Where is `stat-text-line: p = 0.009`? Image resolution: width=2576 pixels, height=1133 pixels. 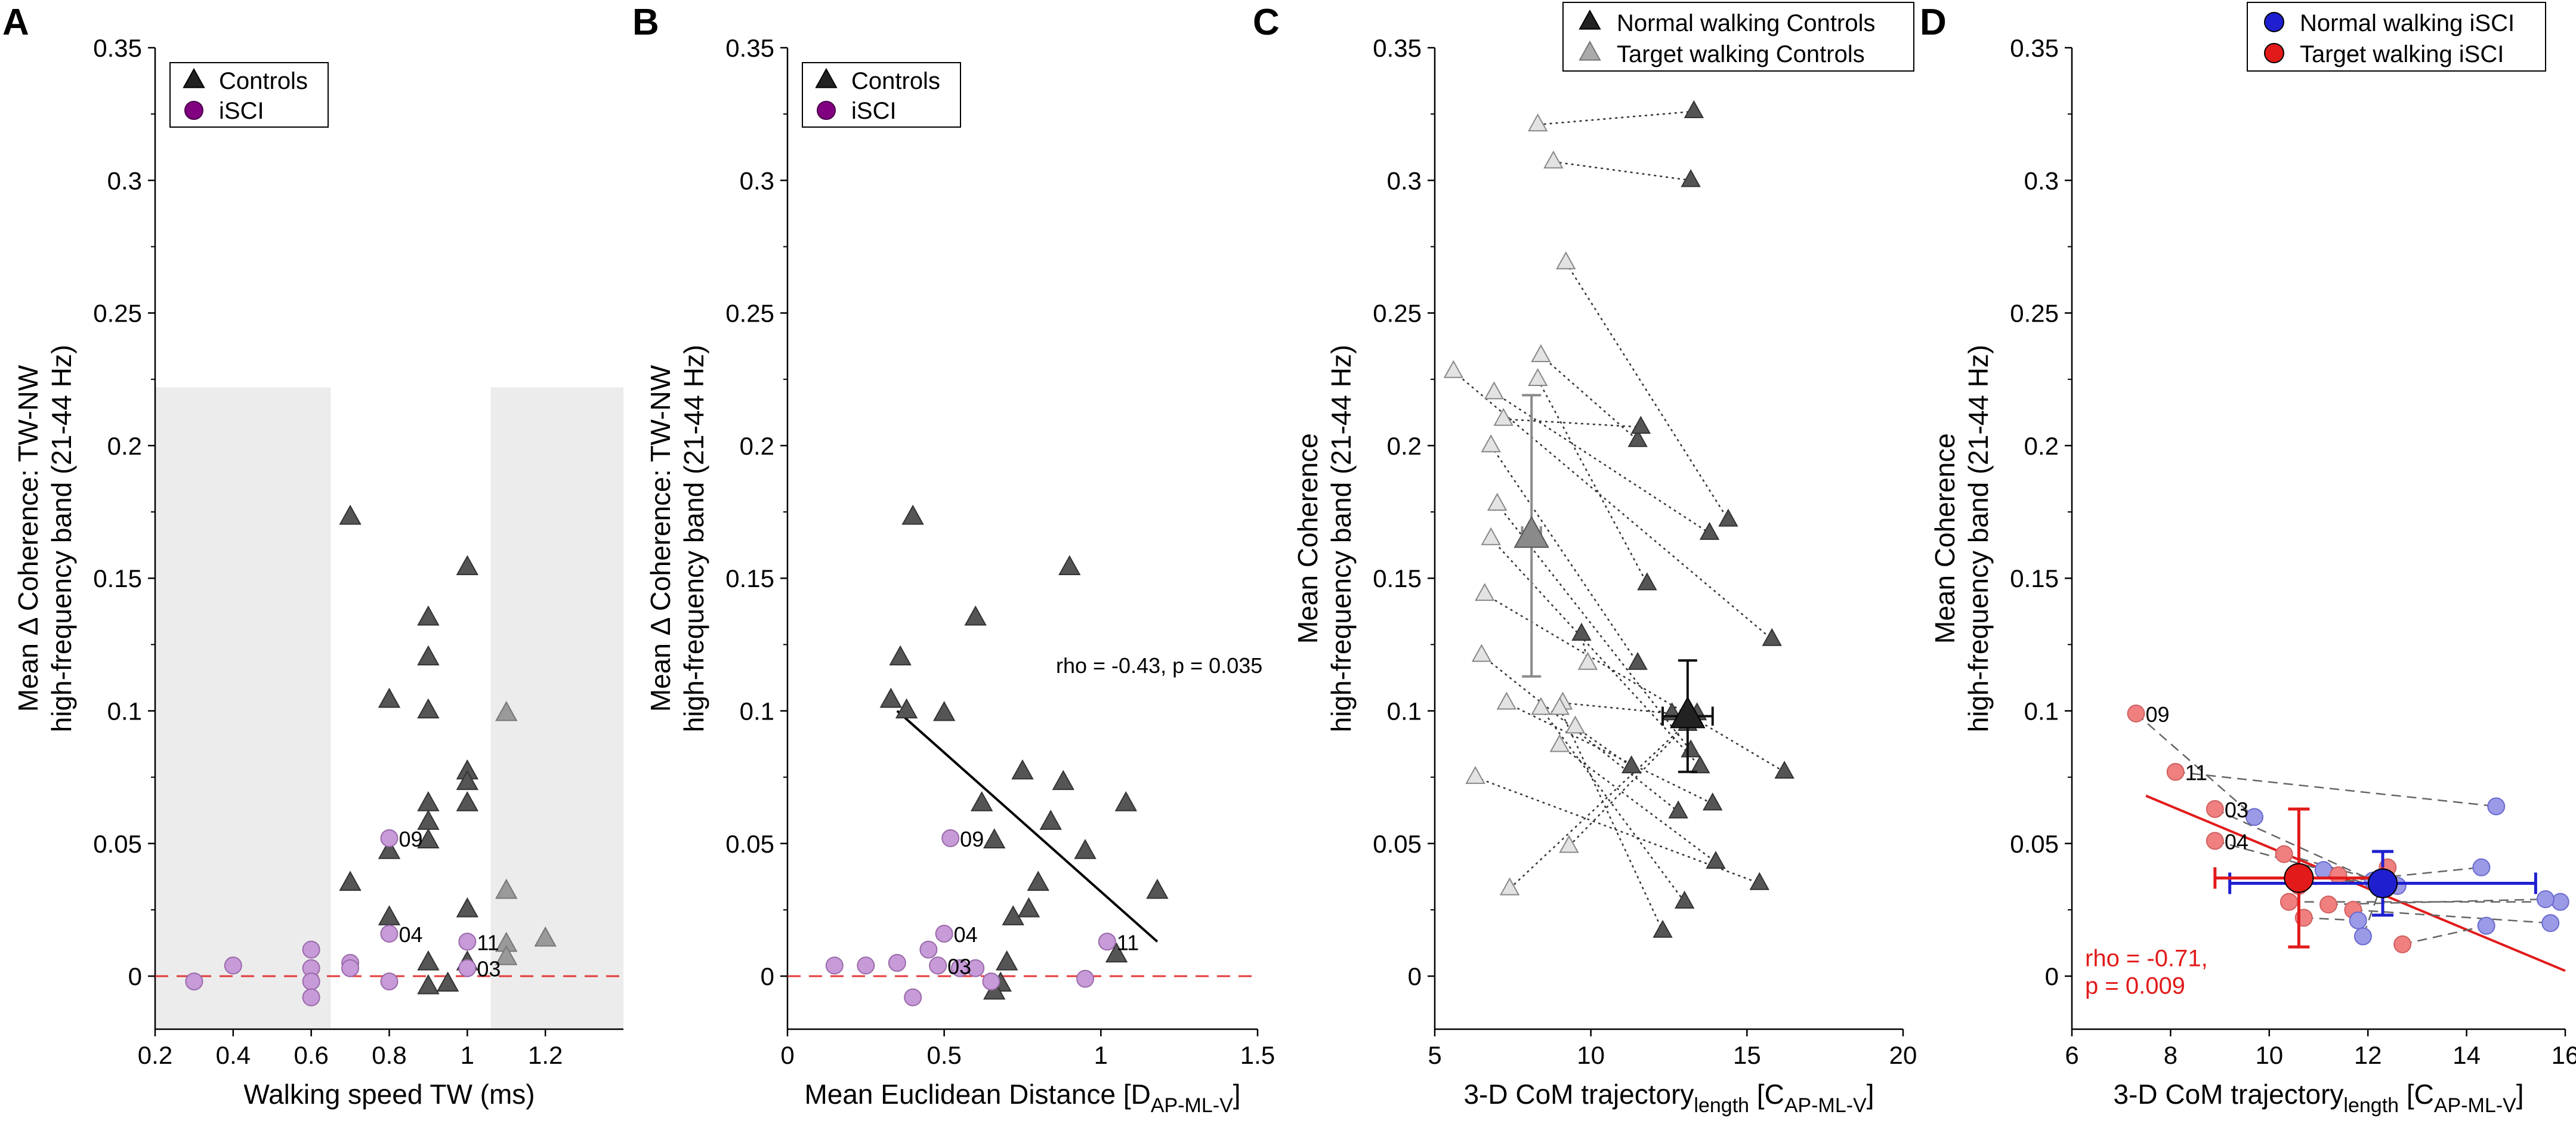 stat-text-line: p = 0.009 is located at coordinates (2135, 986).